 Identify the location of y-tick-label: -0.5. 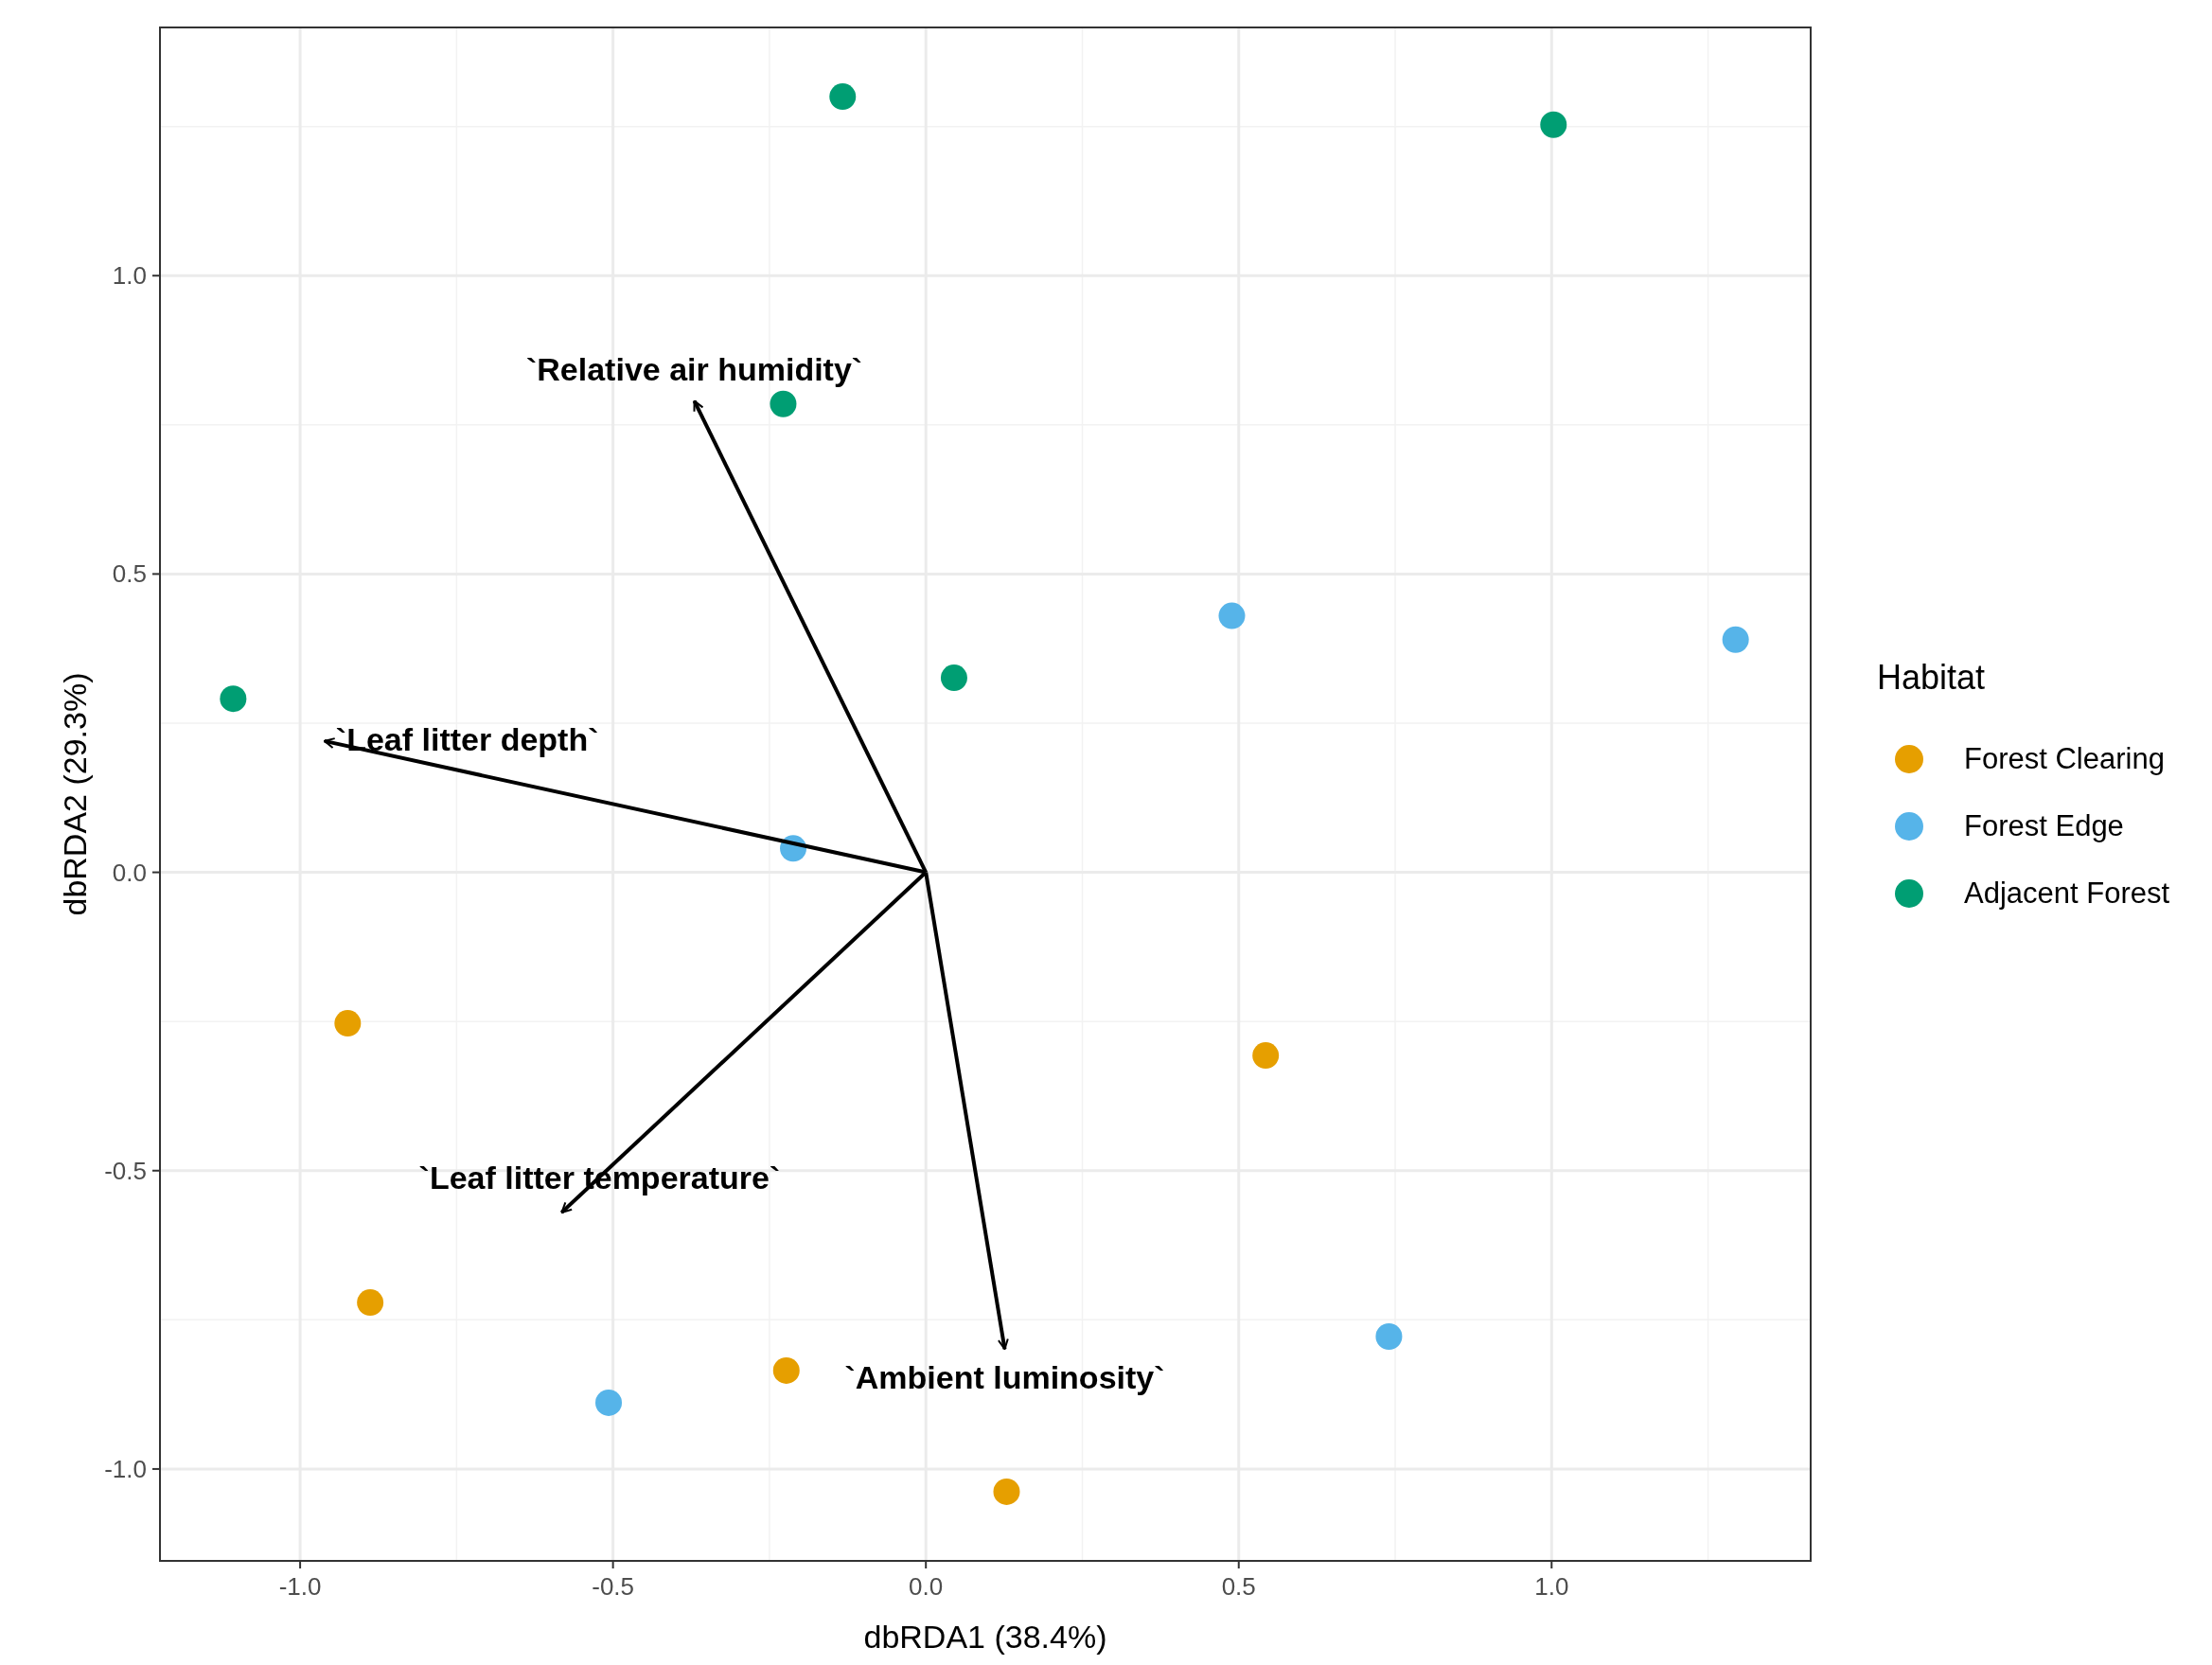
(125, 1170).